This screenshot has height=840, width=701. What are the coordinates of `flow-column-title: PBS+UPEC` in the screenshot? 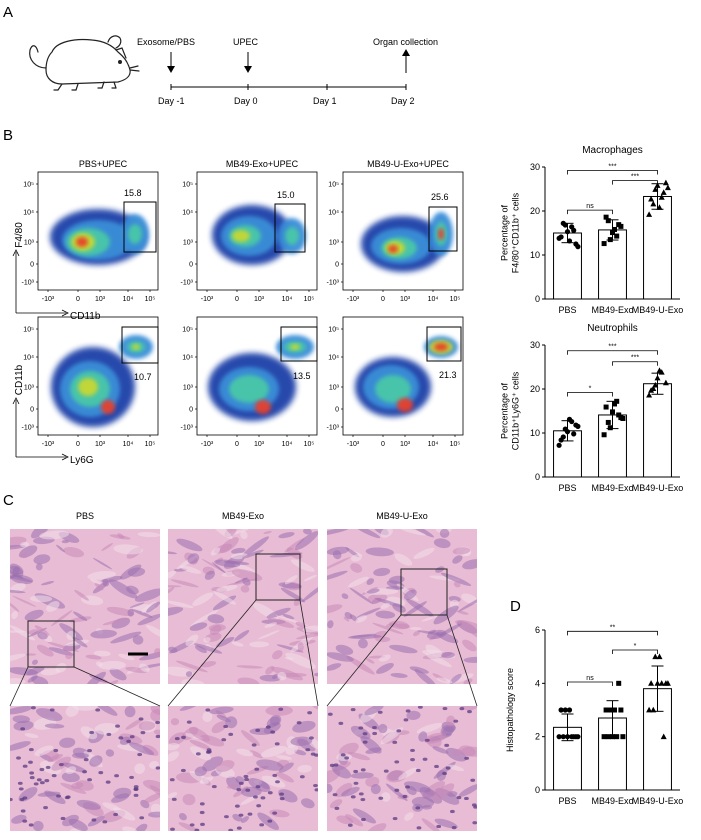 It's located at (103, 164).